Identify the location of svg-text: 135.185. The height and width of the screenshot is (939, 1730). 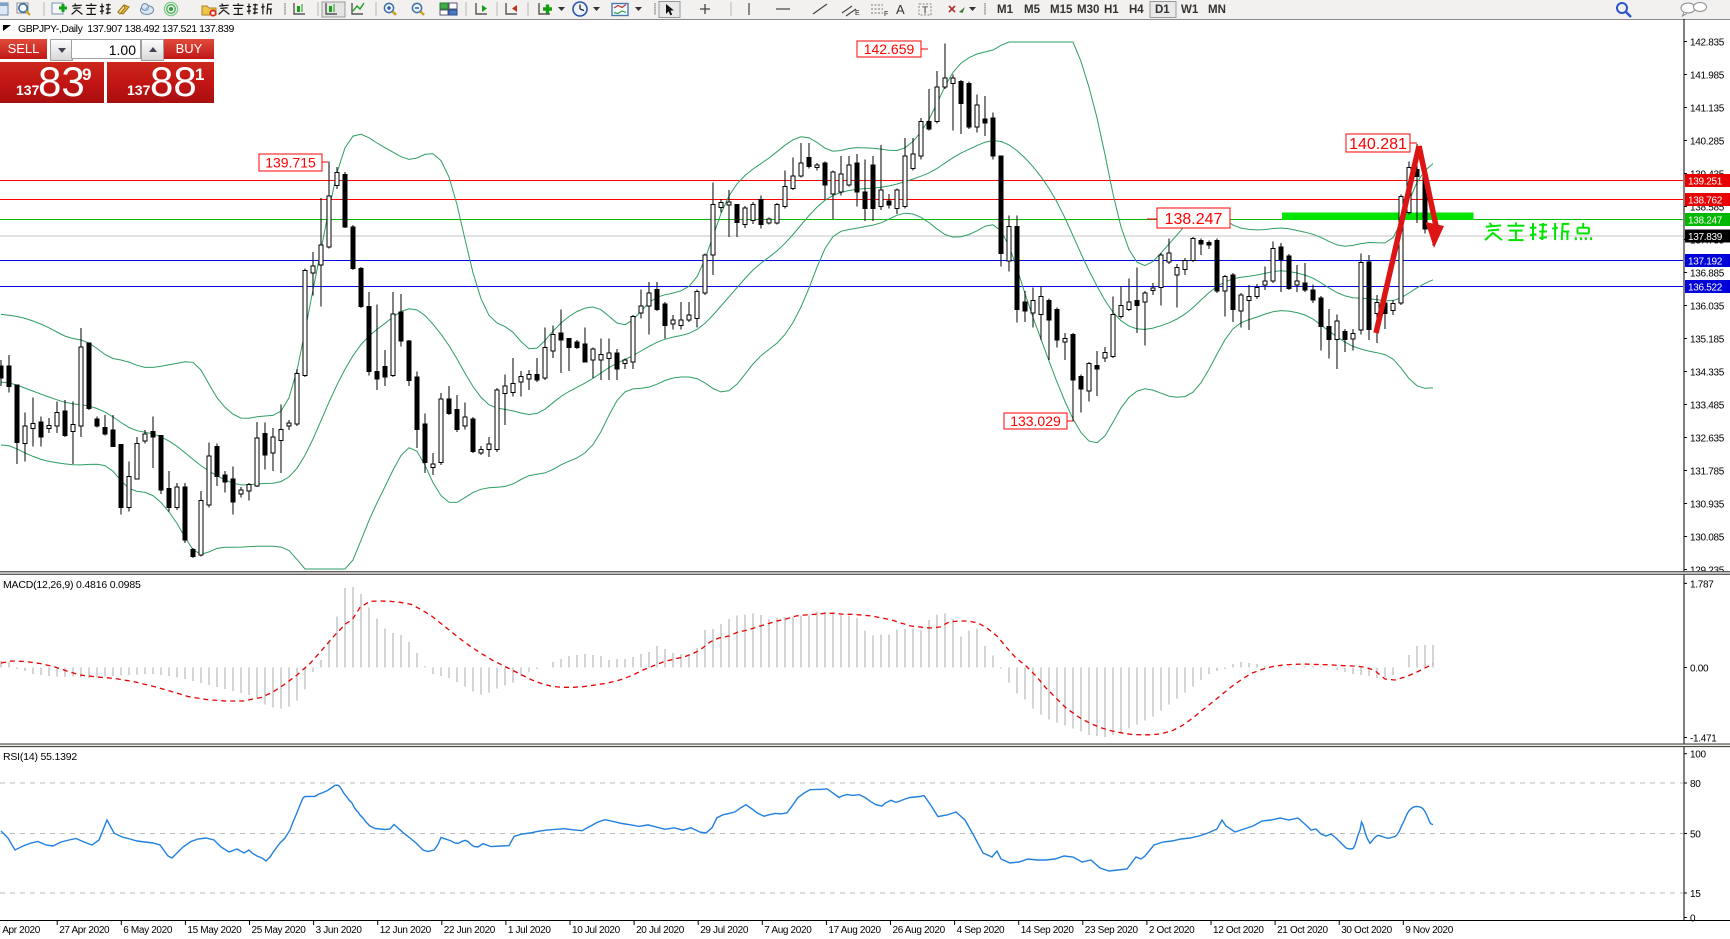
(1707, 340).